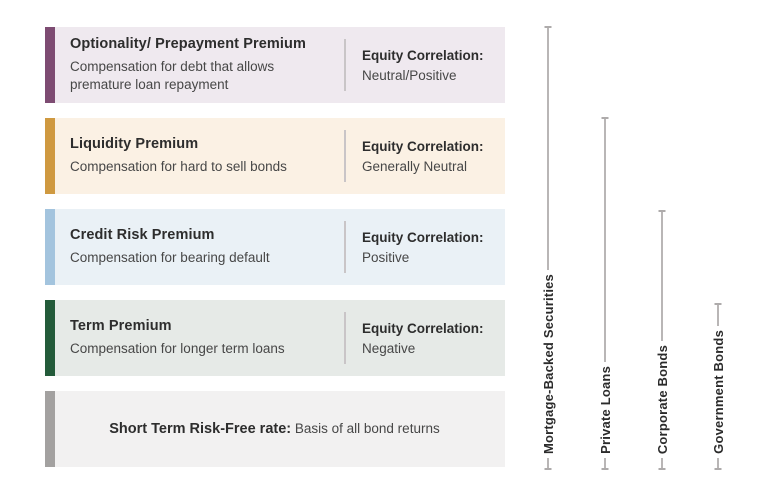 Image resolution: width=770 pixels, height=500 pixels. Describe the element at coordinates (188, 44) in the screenshot. I see `card-title: Optionality/ Prepayment Premium` at that location.